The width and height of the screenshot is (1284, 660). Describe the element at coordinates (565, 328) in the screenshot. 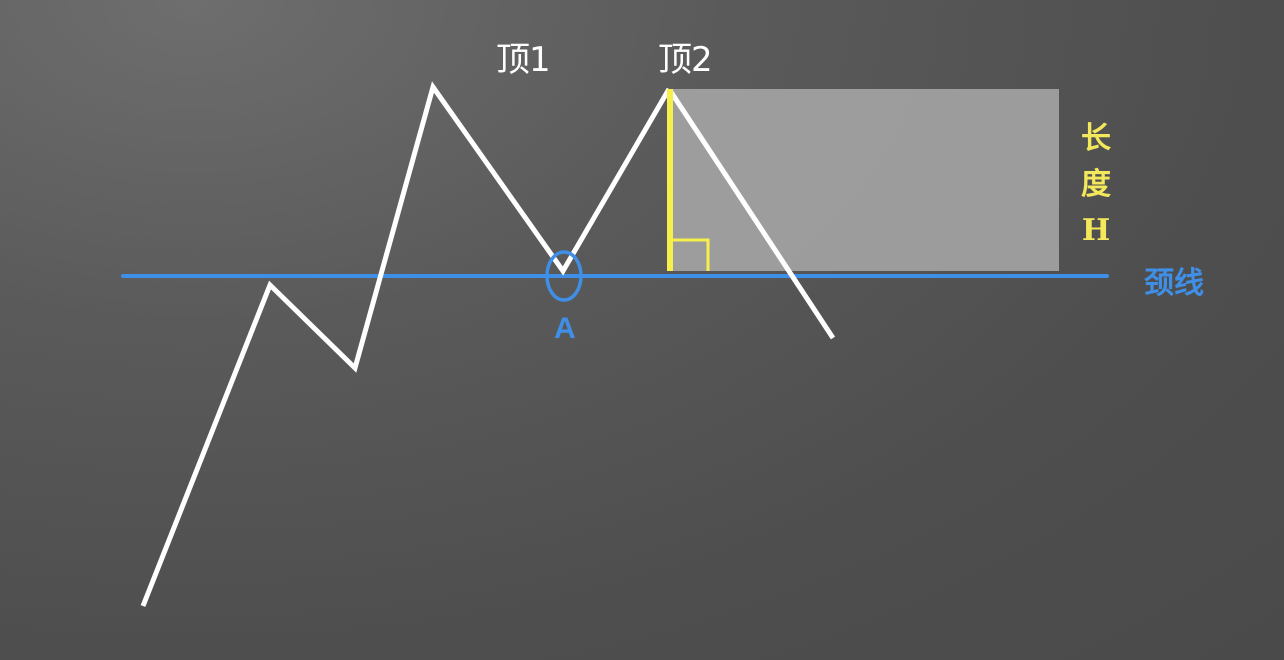

I see `point-a-label: A` at that location.